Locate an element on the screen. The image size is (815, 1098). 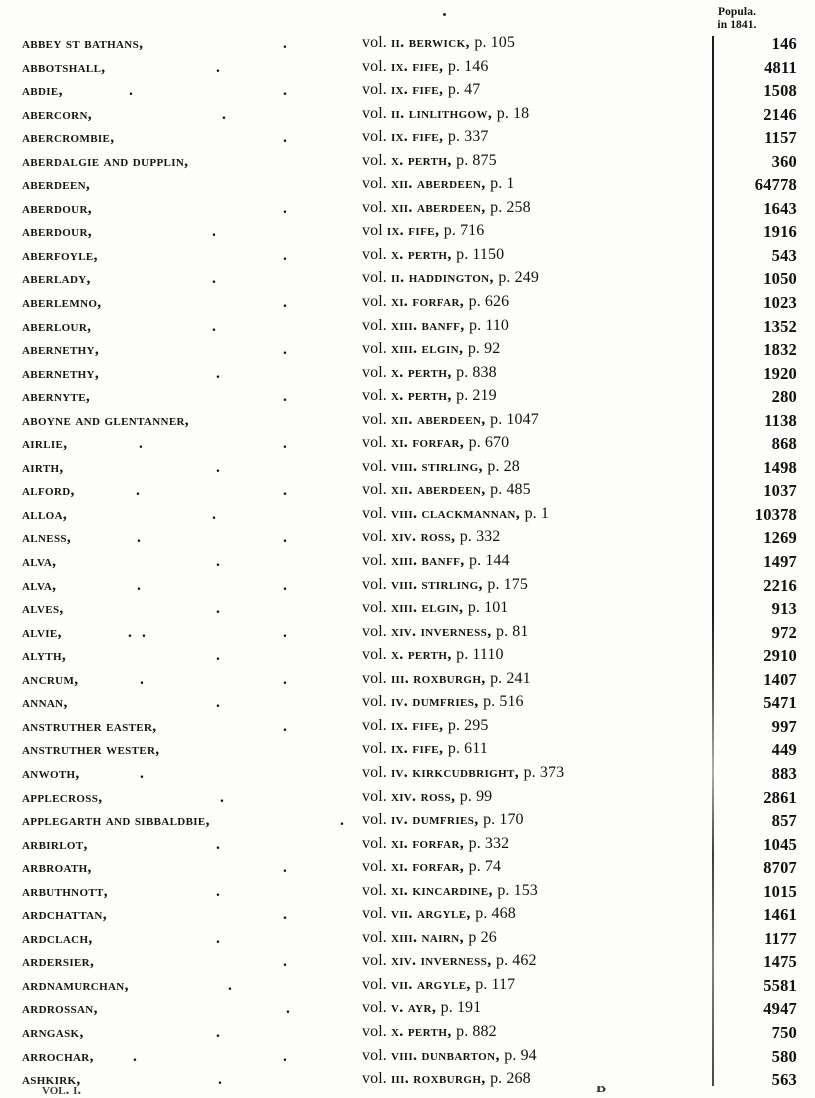
volume-number: VIII. is located at coordinates (406, 1055).